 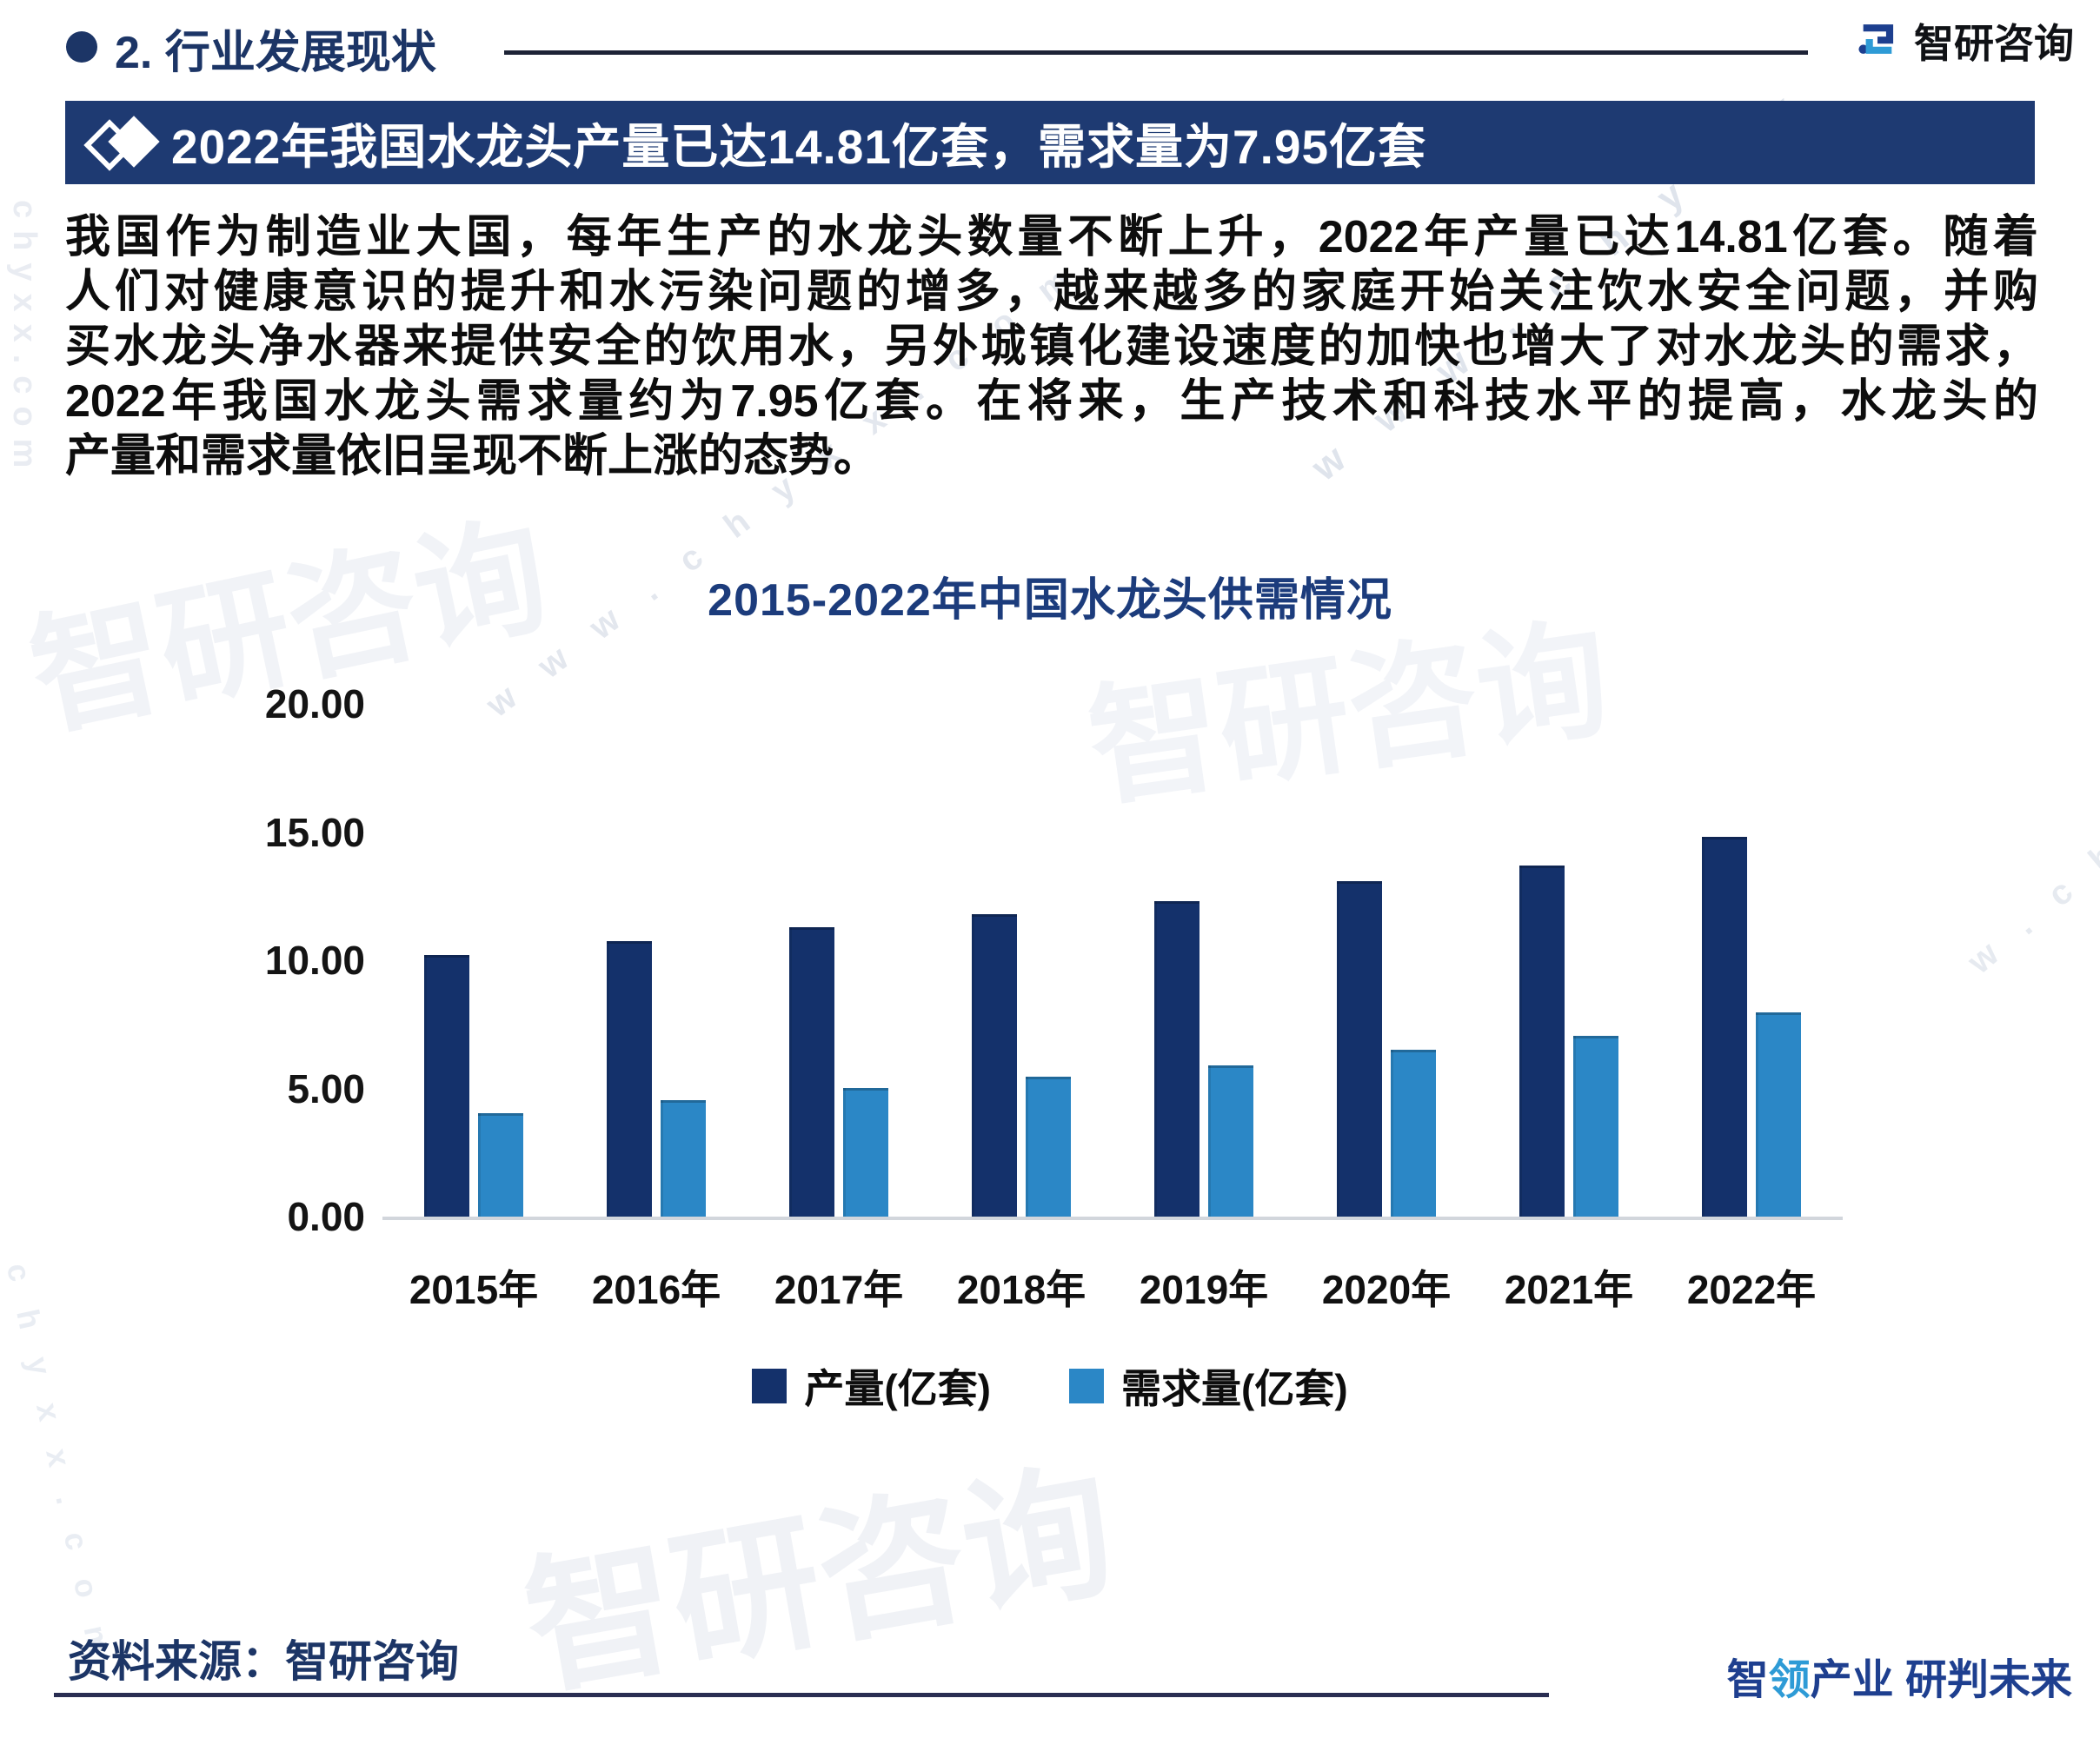 What do you see at coordinates (1542, 1041) in the screenshot?
I see `bar-产量(亿套)-2021年` at bounding box center [1542, 1041].